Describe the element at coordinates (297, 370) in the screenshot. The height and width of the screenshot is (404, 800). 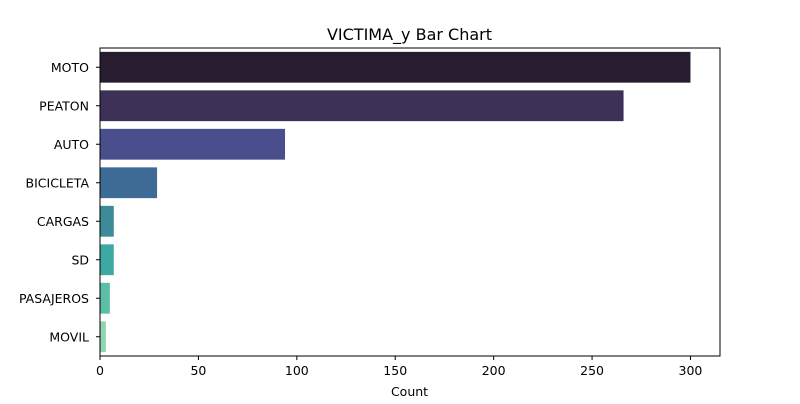
I see `x-tick-label-100: 100` at that location.